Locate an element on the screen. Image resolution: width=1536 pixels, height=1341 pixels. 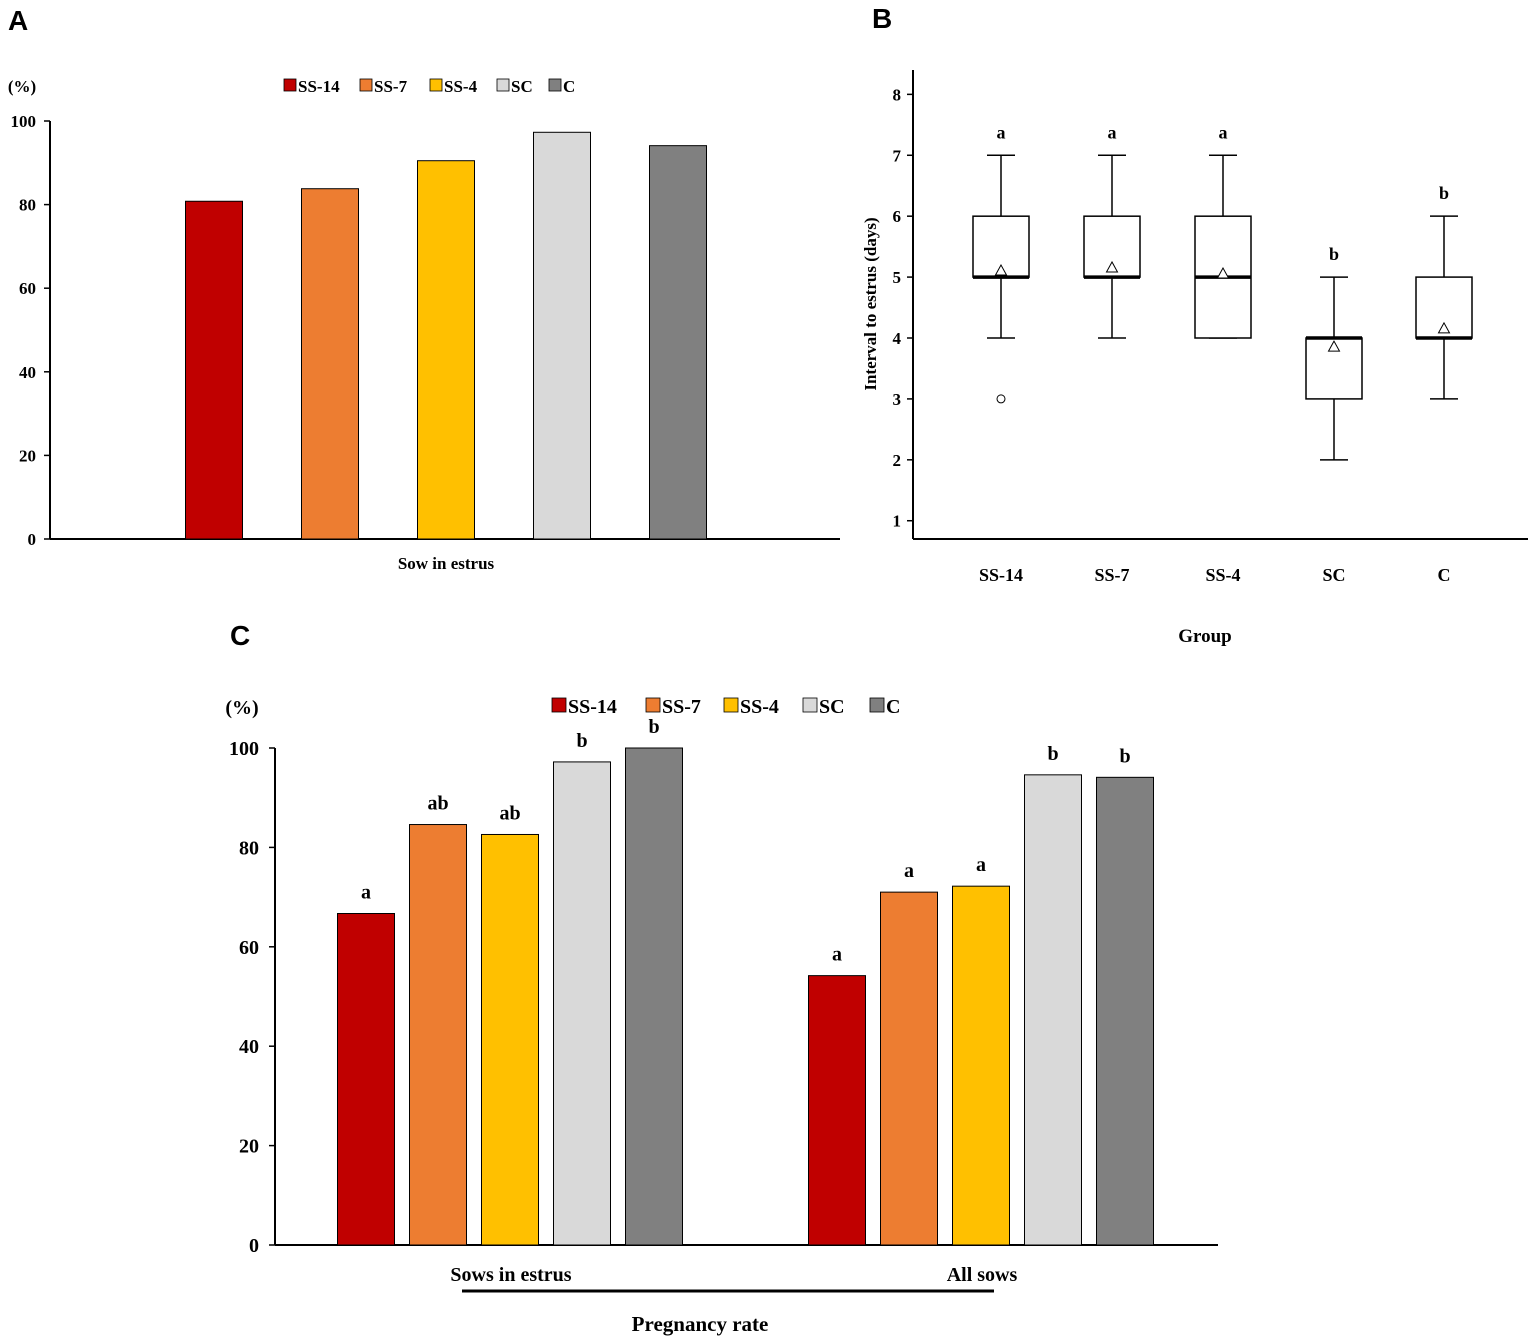
y-tick-label: 8 is located at coordinates (897, 94).